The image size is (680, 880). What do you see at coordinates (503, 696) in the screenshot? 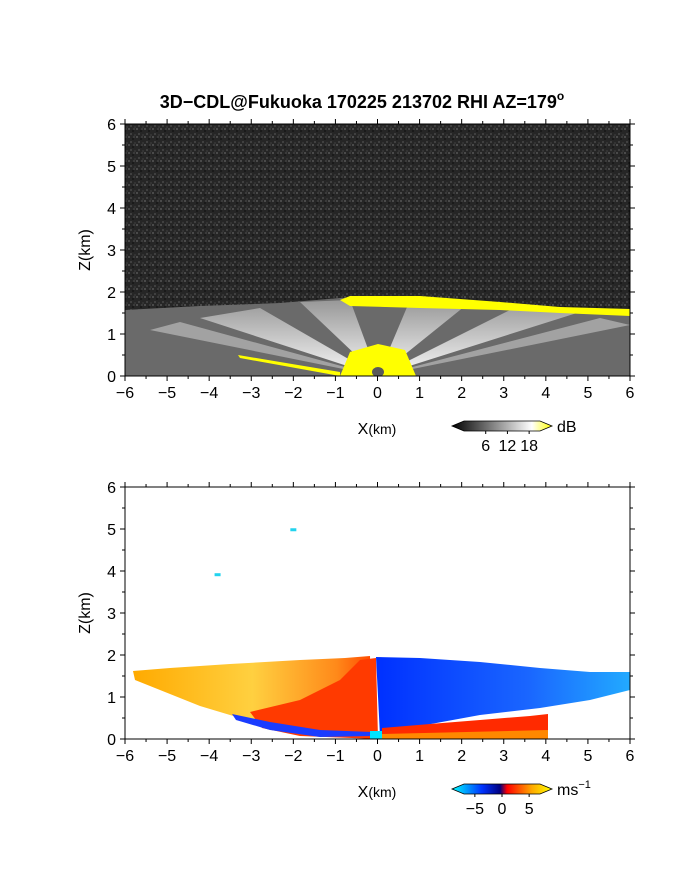
I see `cool-region` at bounding box center [503, 696].